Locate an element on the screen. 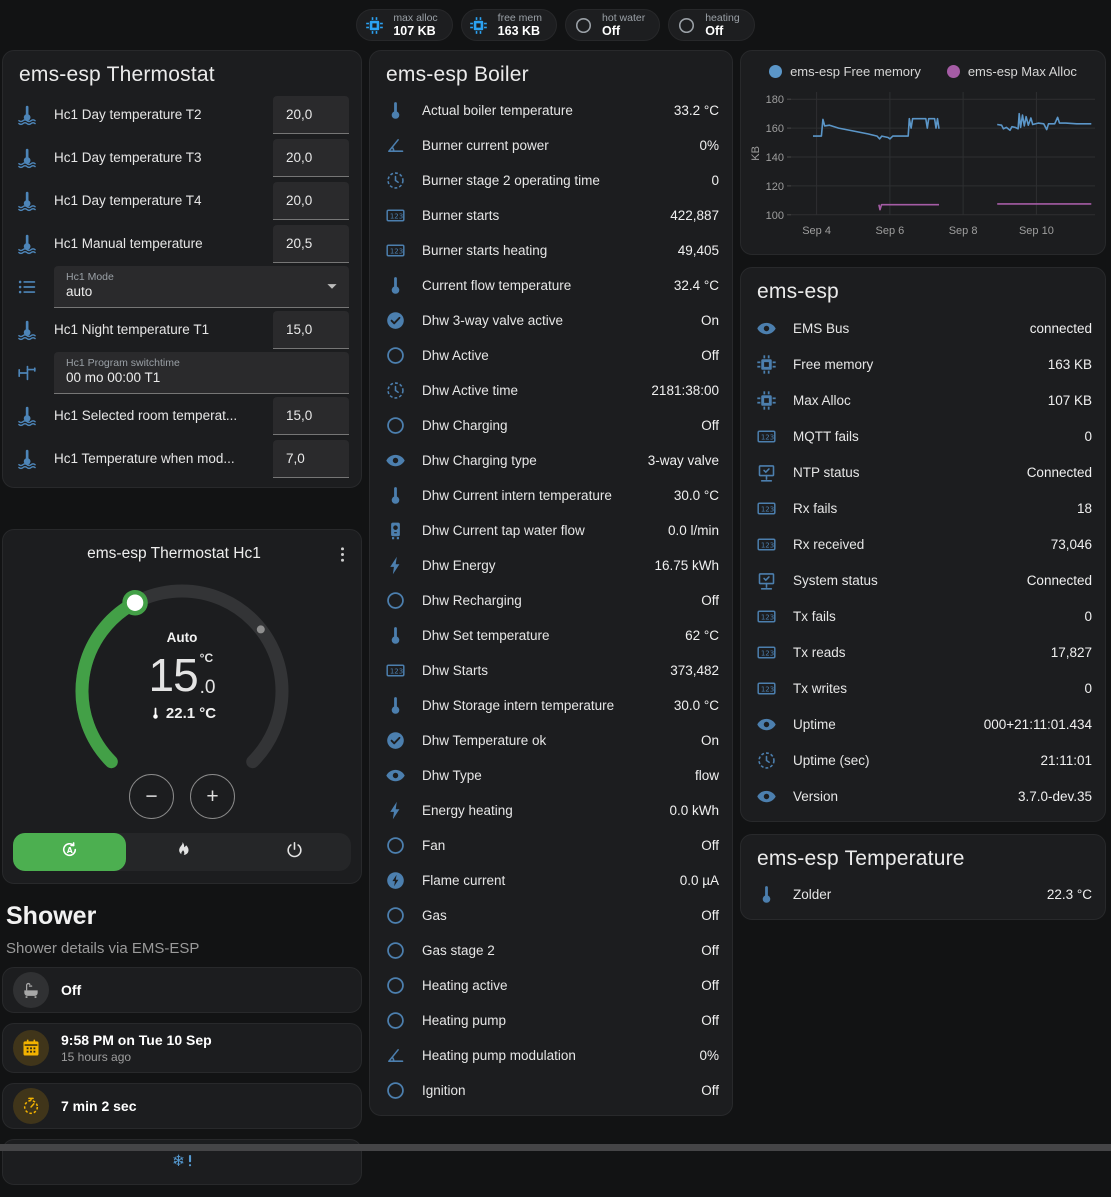  entity-row-rx-received: 123 Rx received 73,046 is located at coordinates (923, 544).